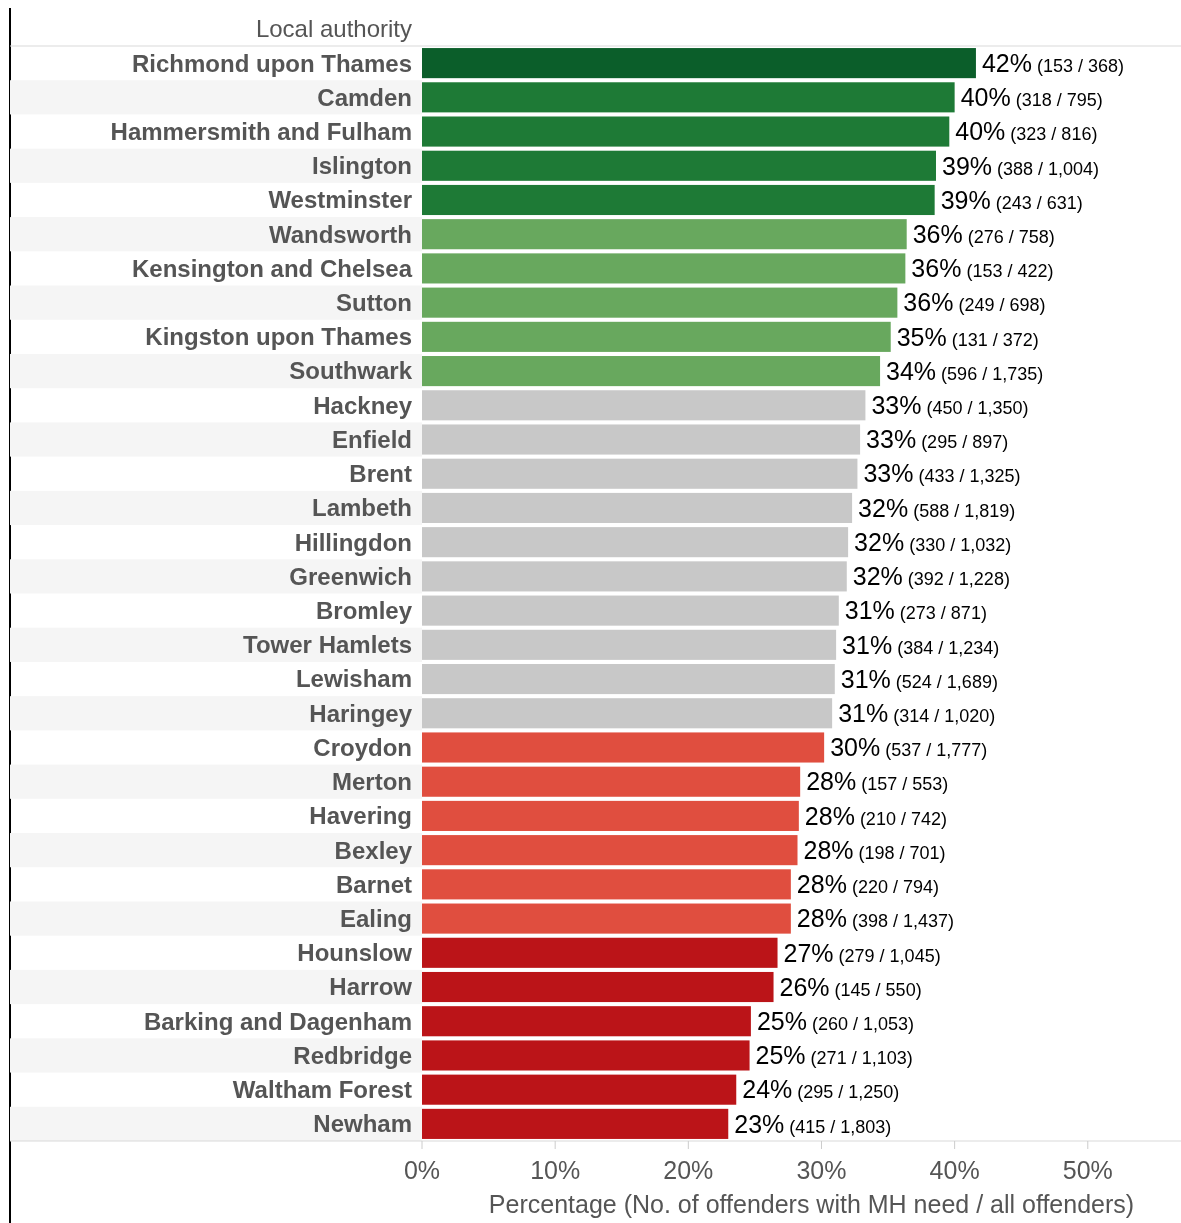 The height and width of the screenshot is (1223, 1181). Describe the element at coordinates (862, 952) in the screenshot. I see `data-label: 27% (279 / 1,045)` at that location.